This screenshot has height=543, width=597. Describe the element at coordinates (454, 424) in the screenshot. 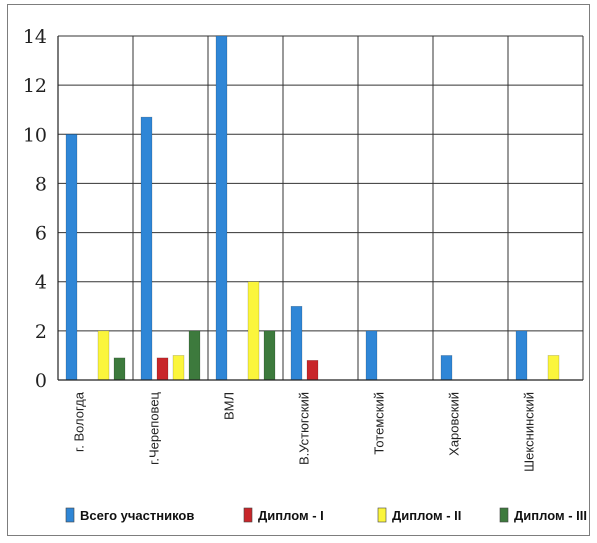

I see `x-category-label: Харовский` at that location.